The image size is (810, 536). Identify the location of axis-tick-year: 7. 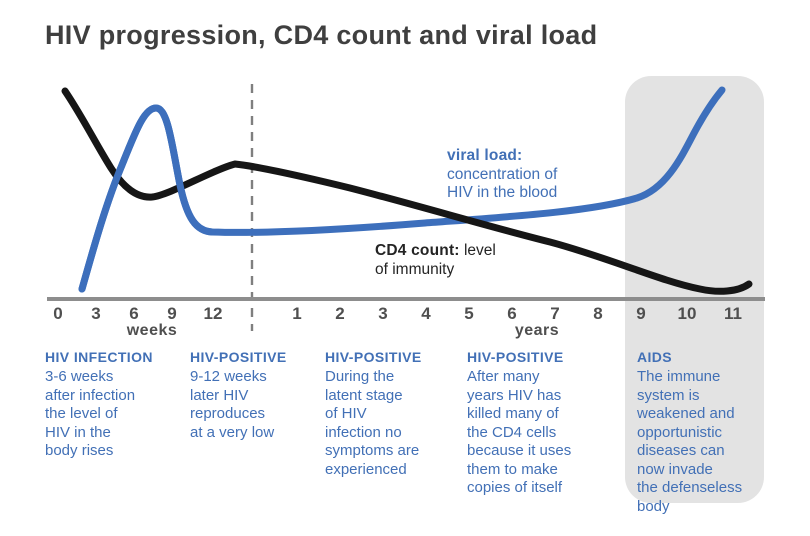
(555, 313).